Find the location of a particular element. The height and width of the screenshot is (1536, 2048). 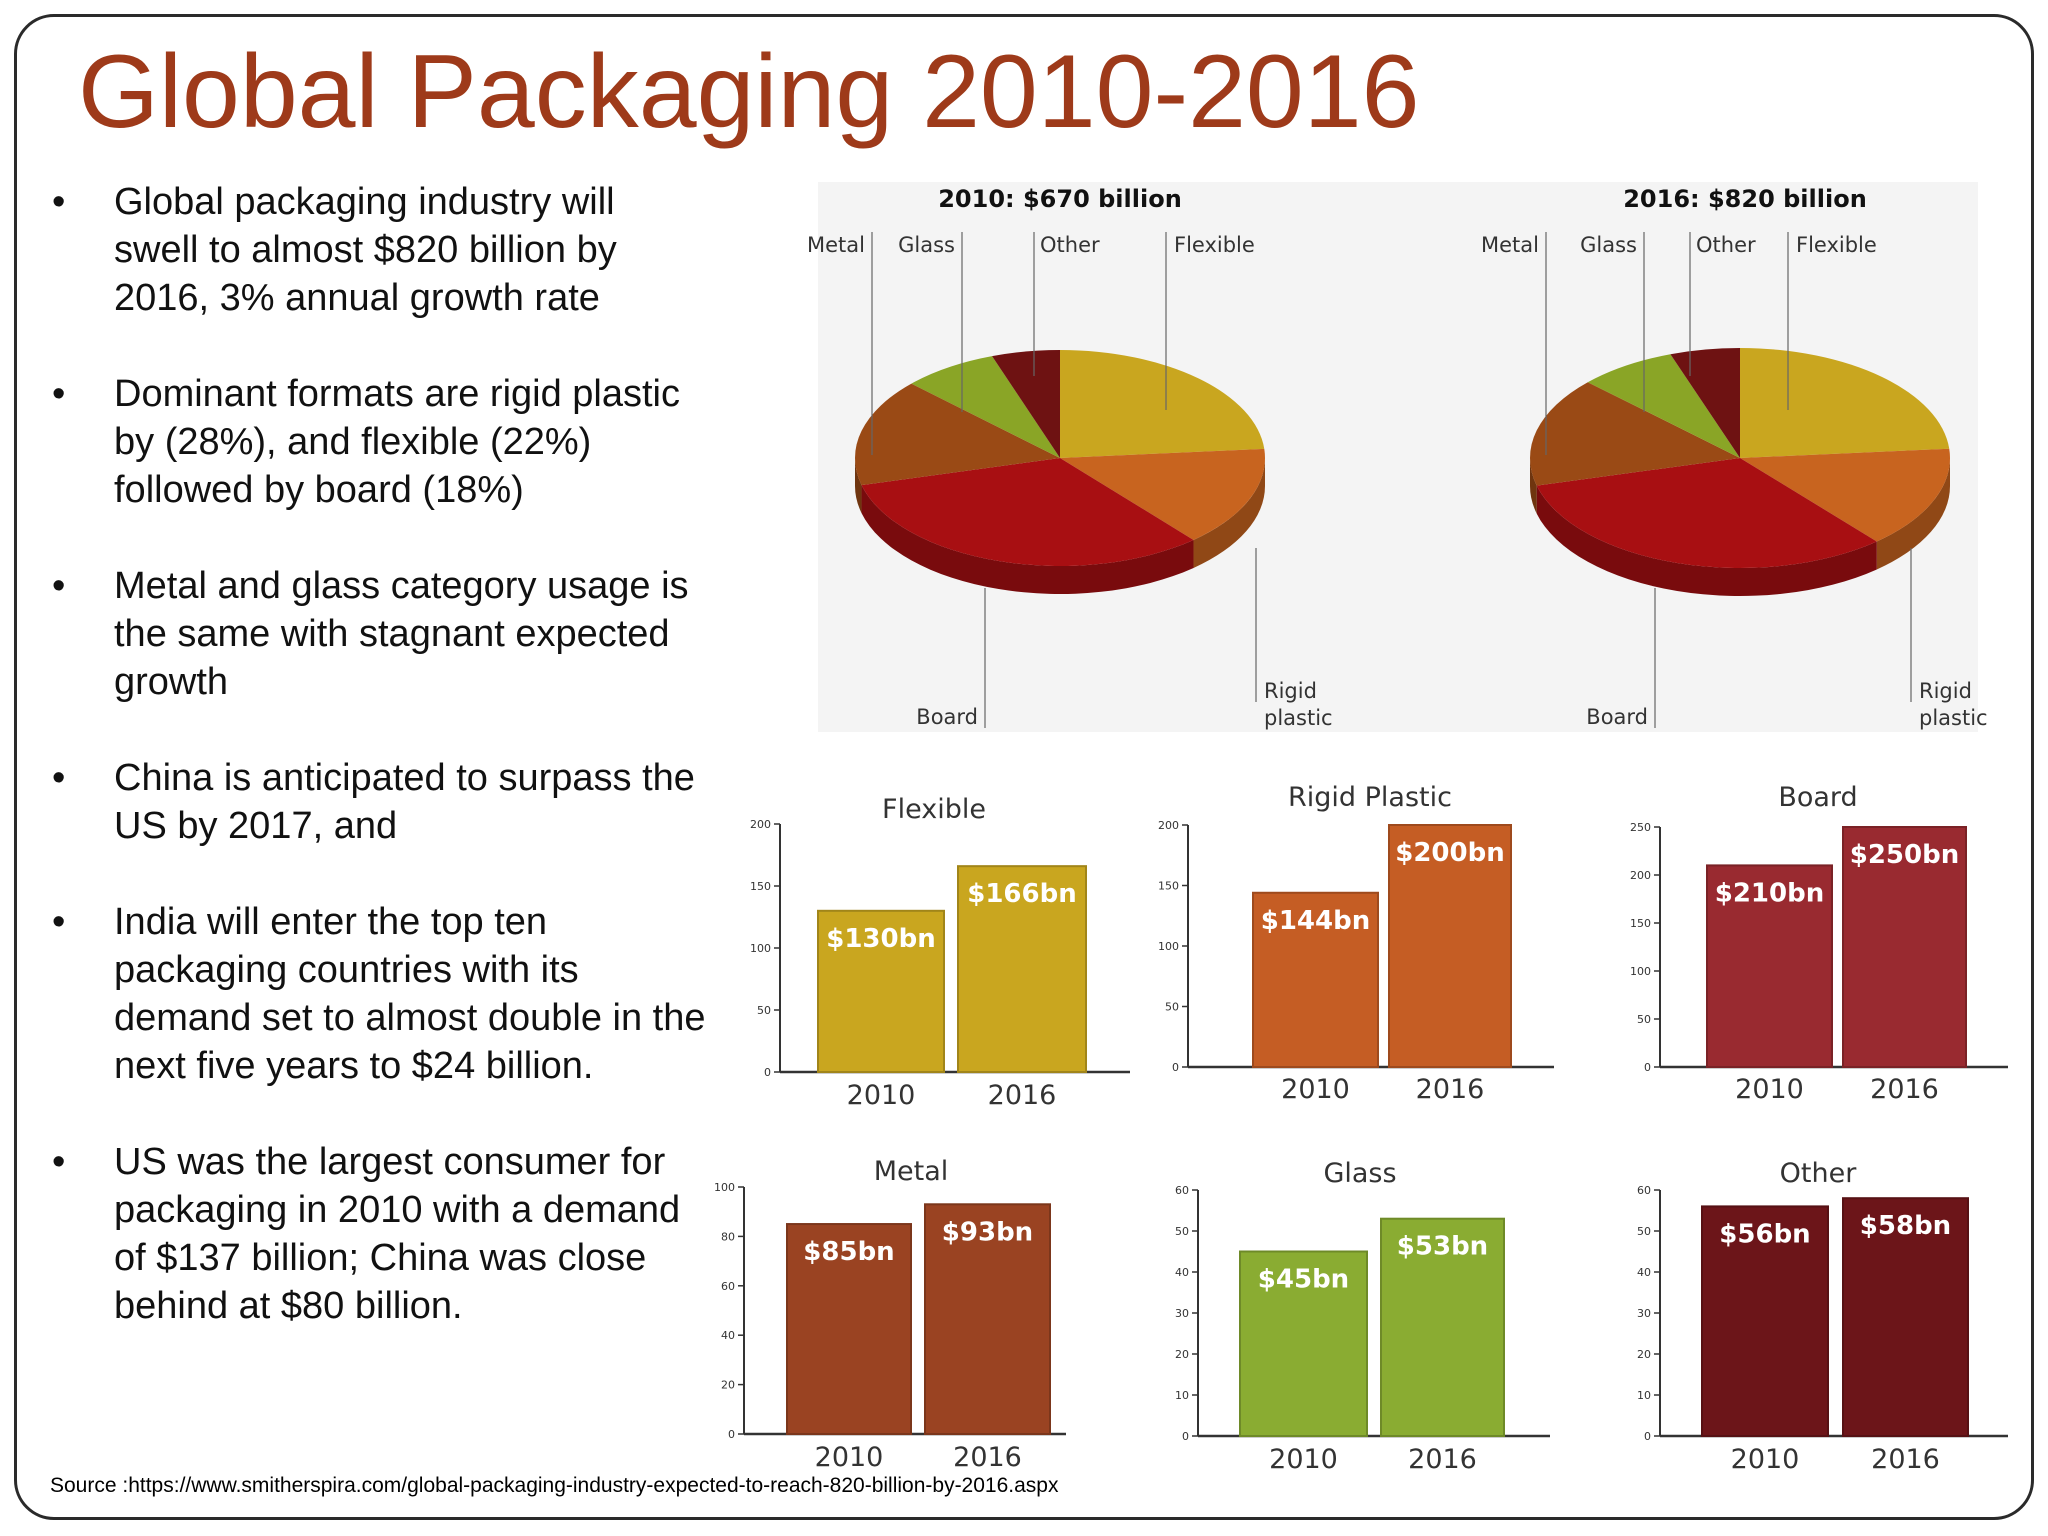

pie-title: 2010: $670 billion is located at coordinates (1060, 199).